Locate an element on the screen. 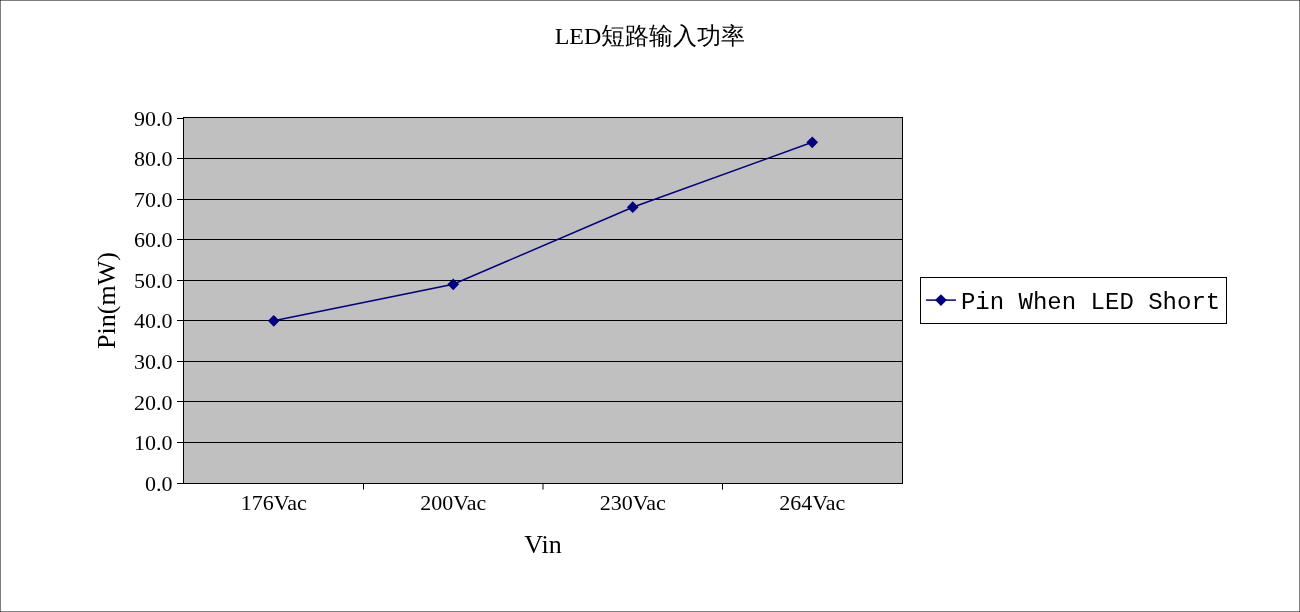 The image size is (1300, 612). y-tick-label: 10.0 is located at coordinates (153, 443).